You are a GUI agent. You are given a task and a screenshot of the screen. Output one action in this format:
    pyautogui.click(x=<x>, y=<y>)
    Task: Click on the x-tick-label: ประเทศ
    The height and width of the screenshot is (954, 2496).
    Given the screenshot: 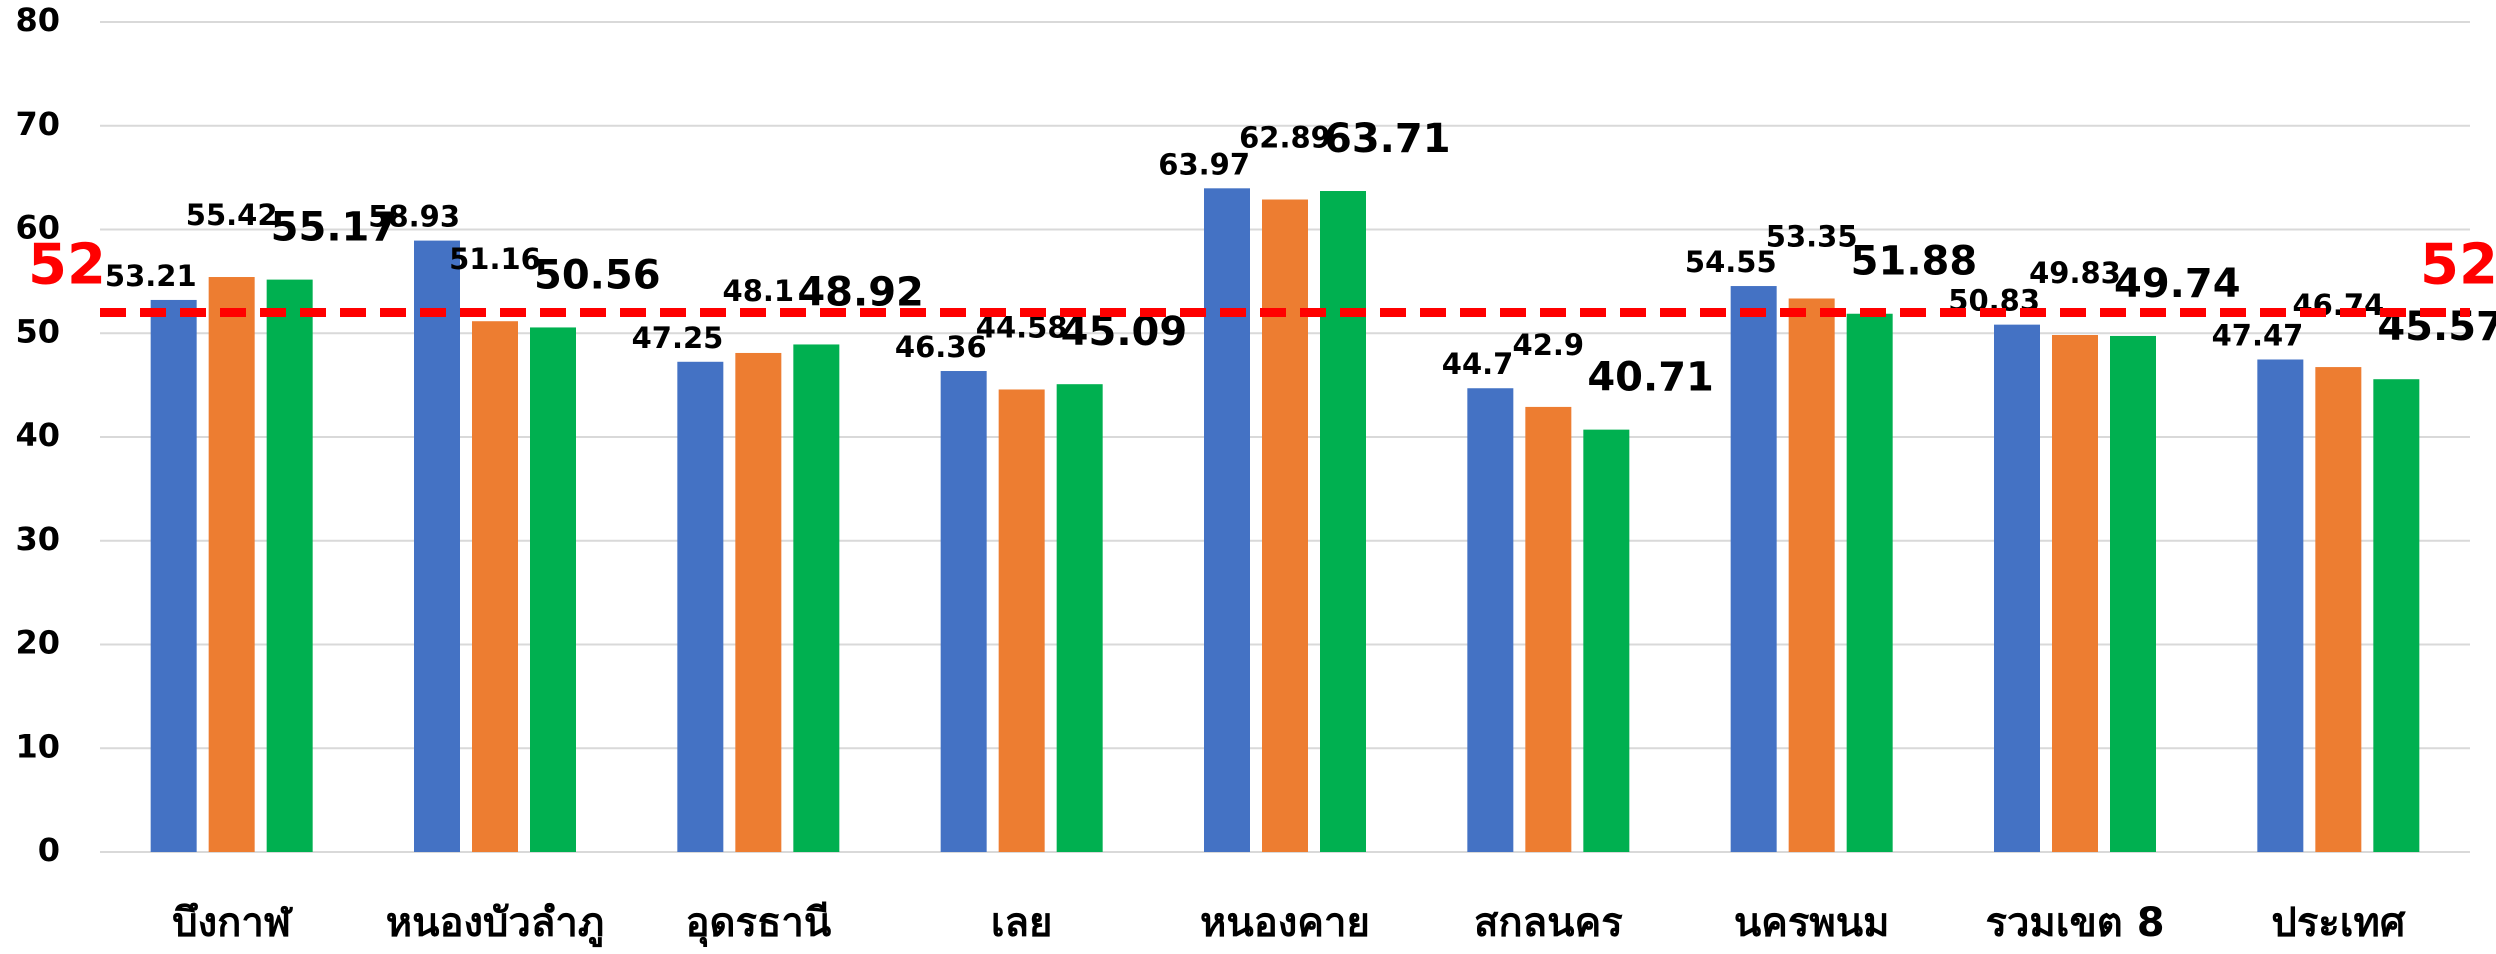 What is the action you would take?
    pyautogui.click(x=2338, y=923)
    